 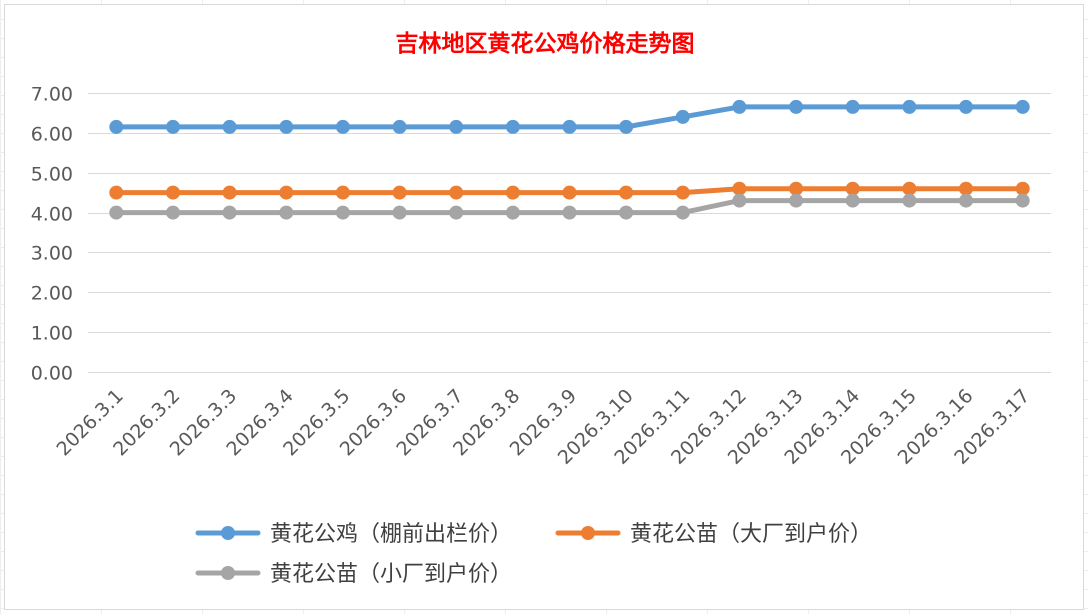 I want to click on legend-label: 黄花公鸡（棚前出栏价）, so click(x=391, y=534).